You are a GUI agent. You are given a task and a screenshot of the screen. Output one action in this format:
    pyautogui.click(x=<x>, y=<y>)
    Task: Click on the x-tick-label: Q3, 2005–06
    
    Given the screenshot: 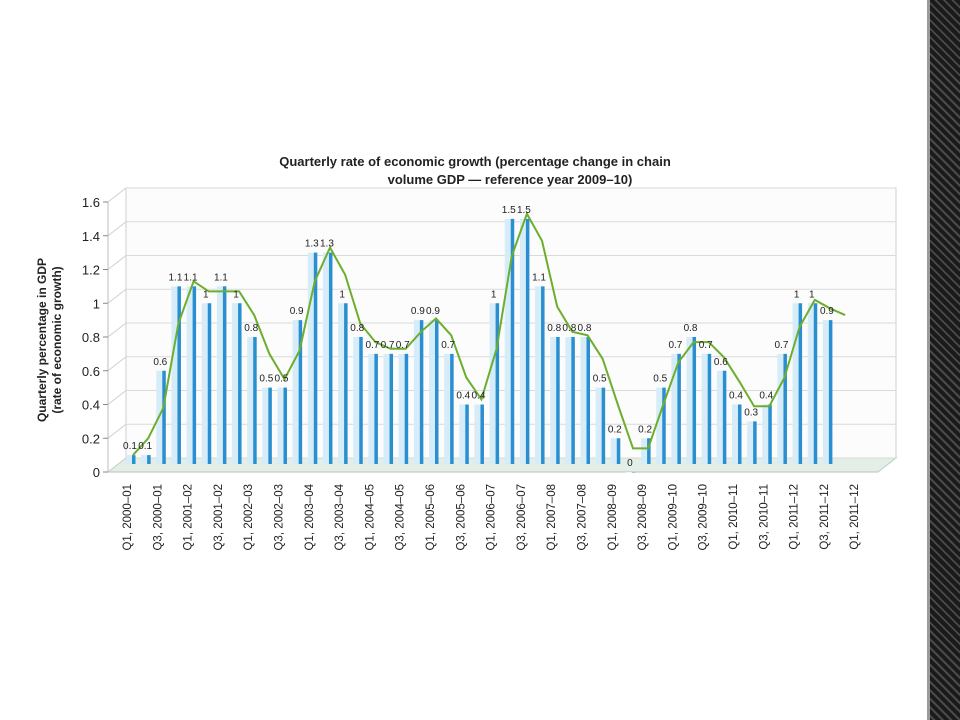 What is the action you would take?
    pyautogui.click(x=461, y=517)
    